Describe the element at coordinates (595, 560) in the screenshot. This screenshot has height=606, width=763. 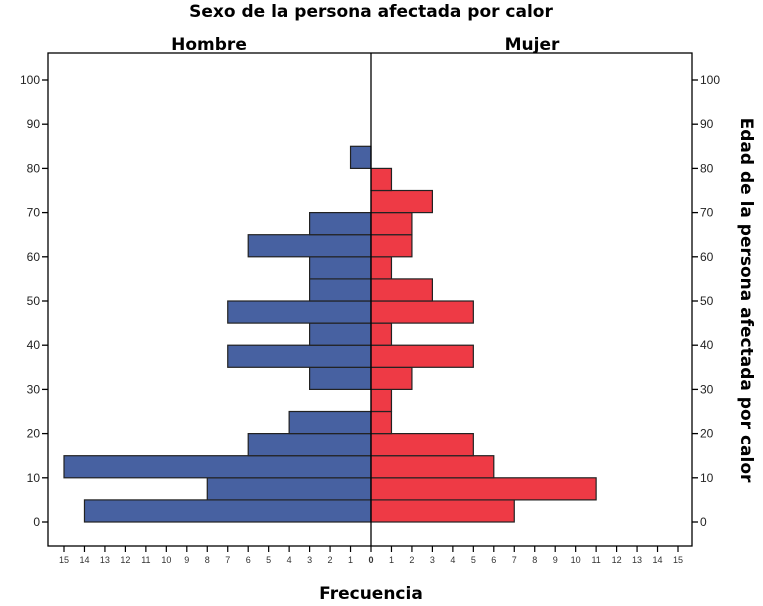
I see `x-tick-label-mujer: 11` at that location.